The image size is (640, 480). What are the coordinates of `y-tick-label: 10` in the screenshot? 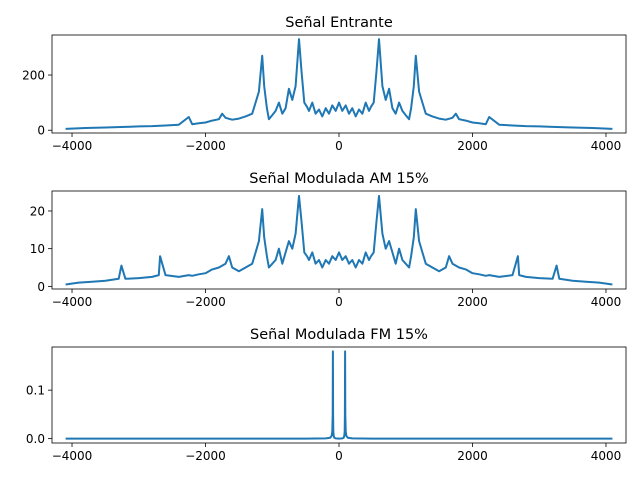 It's located at (37, 249).